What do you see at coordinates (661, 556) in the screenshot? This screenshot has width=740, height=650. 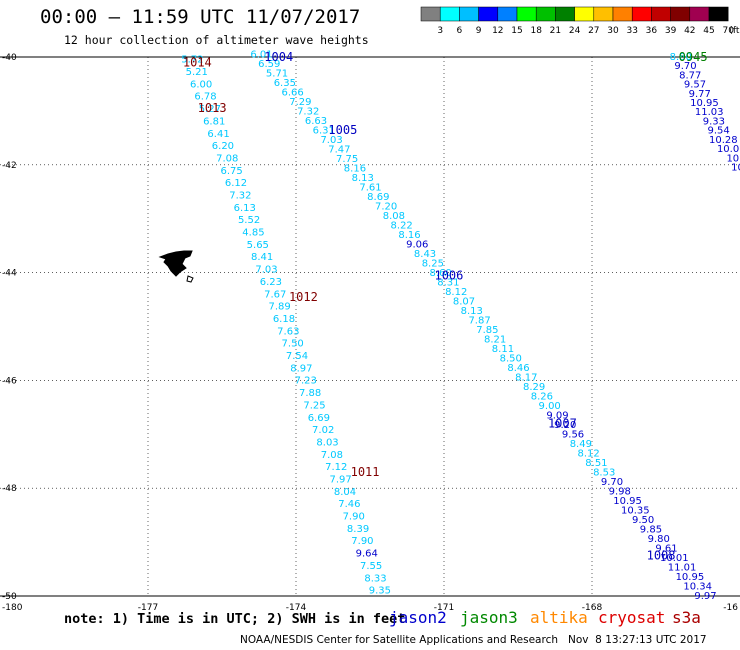 I see `time-label: 1008` at bounding box center [661, 556].